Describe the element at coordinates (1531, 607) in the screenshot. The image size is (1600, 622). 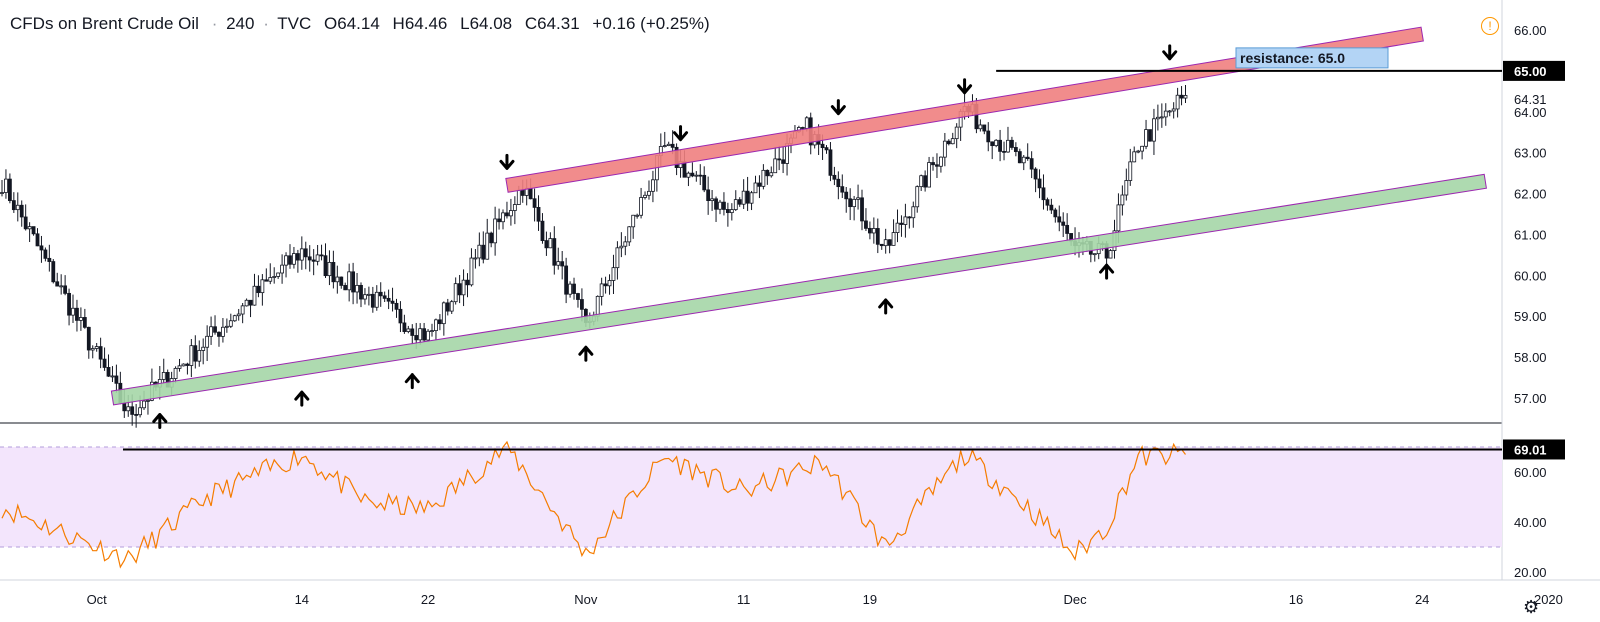
I see `gear-icon: ⚙` at that location.